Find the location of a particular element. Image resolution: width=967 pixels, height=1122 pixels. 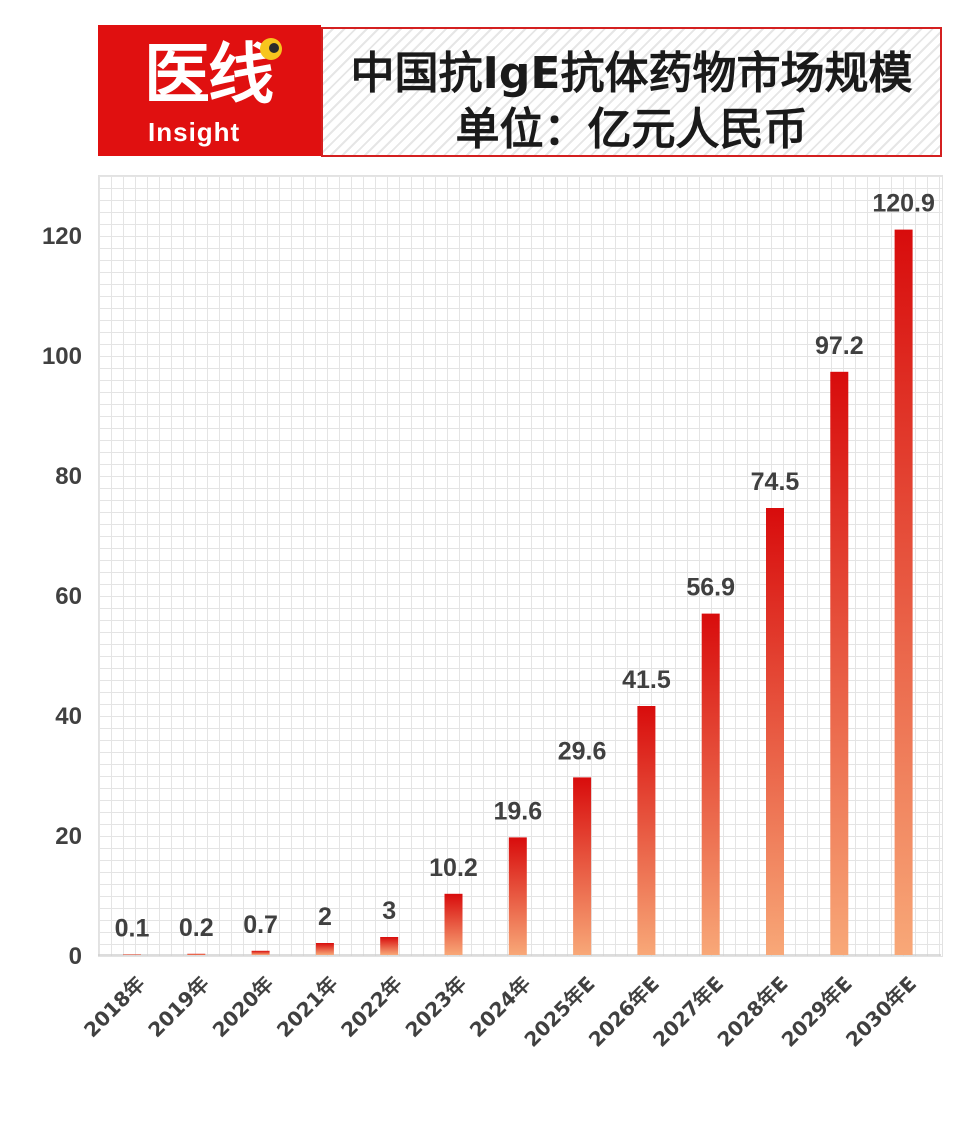

y-tick-label: 40 is located at coordinates (68, 716).